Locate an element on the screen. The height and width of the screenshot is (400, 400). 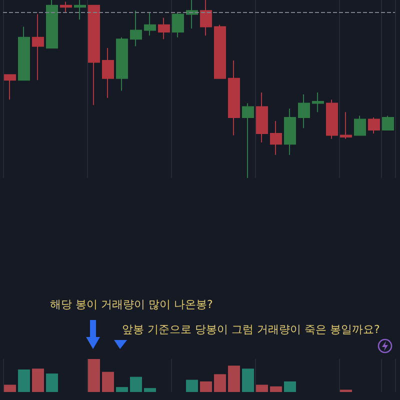
text: 해당 봉이 거래량이 많이 나온봉? is located at coordinates (131, 304).